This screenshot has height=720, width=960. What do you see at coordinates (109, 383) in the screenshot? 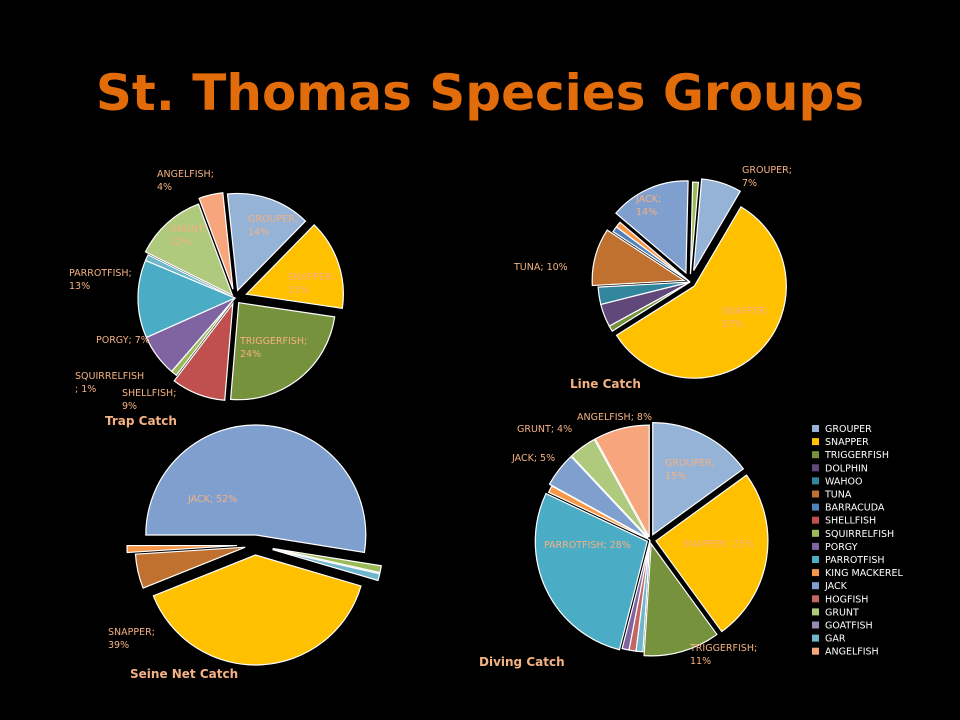
I see `data-label-squirrelfish: SQUIRRELFISH; 1%` at bounding box center [109, 383].